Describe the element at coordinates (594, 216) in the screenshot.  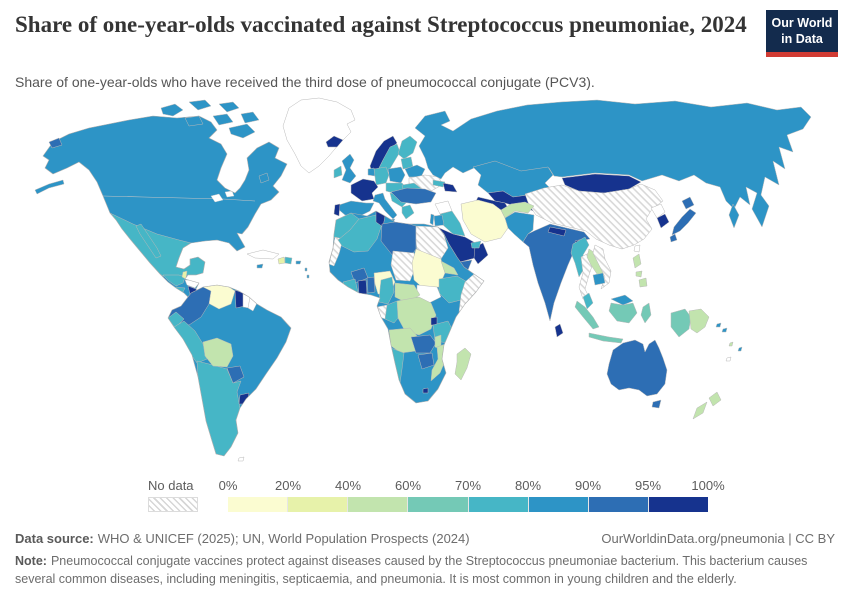
I see `country-china` at that location.